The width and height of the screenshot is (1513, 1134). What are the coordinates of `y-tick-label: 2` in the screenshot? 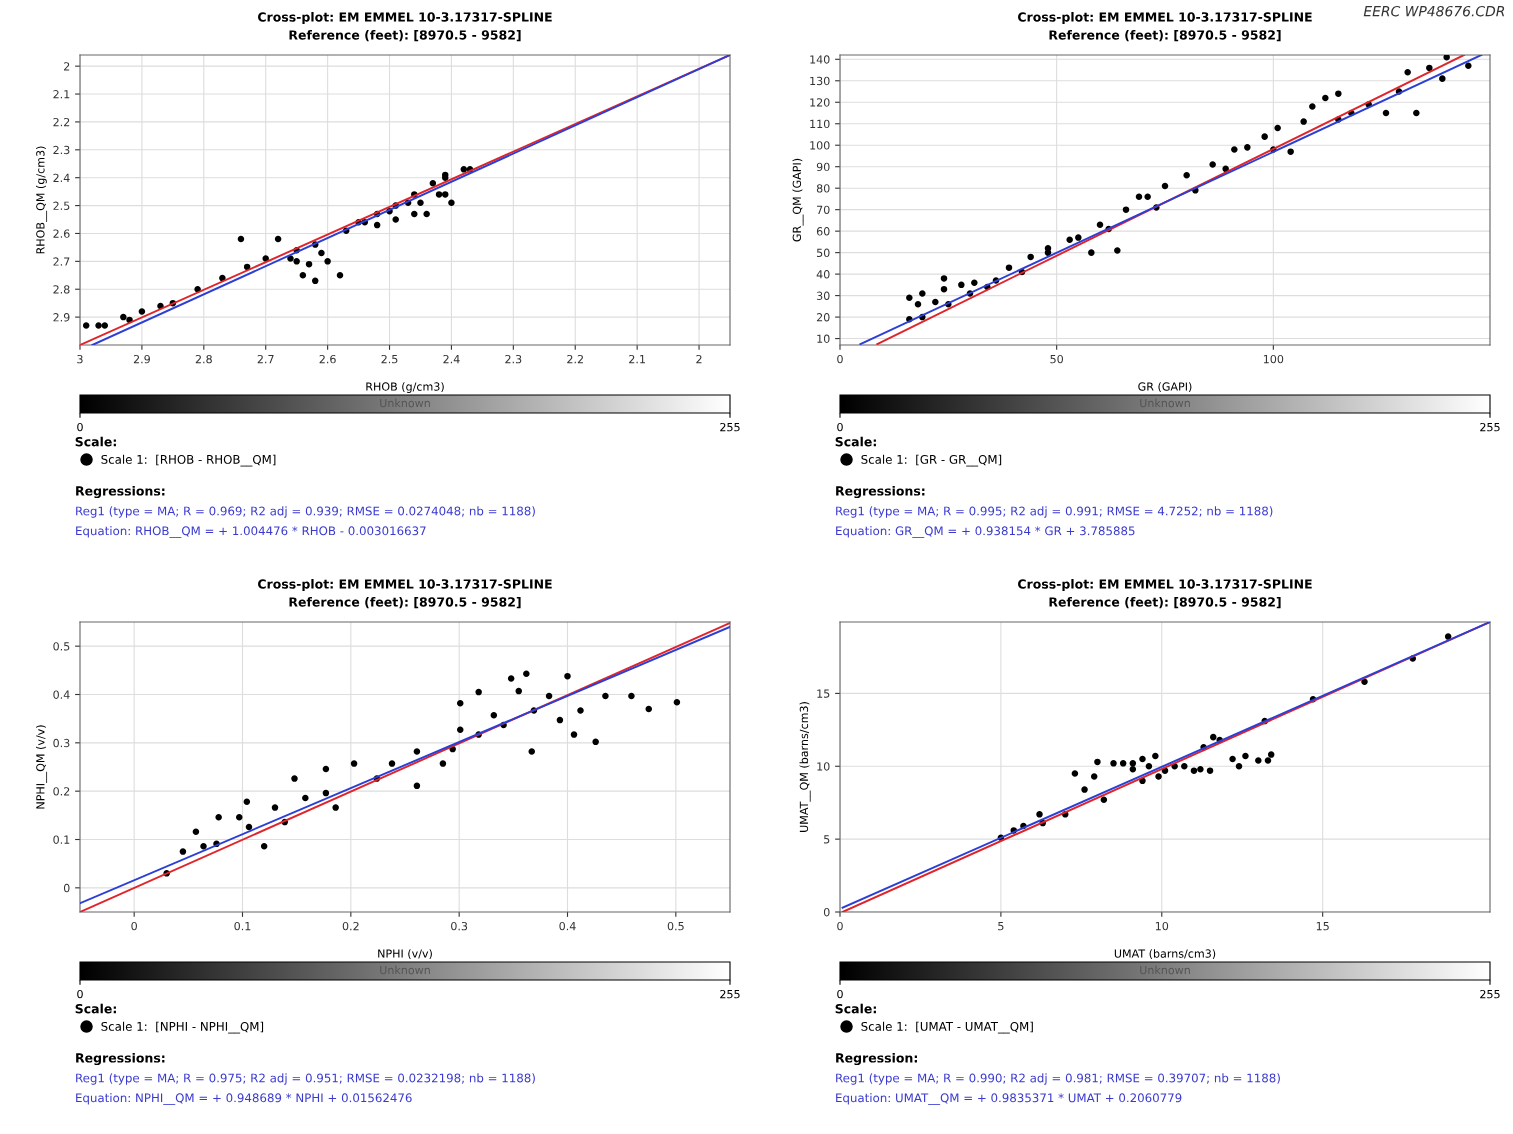 It's located at (67, 66).